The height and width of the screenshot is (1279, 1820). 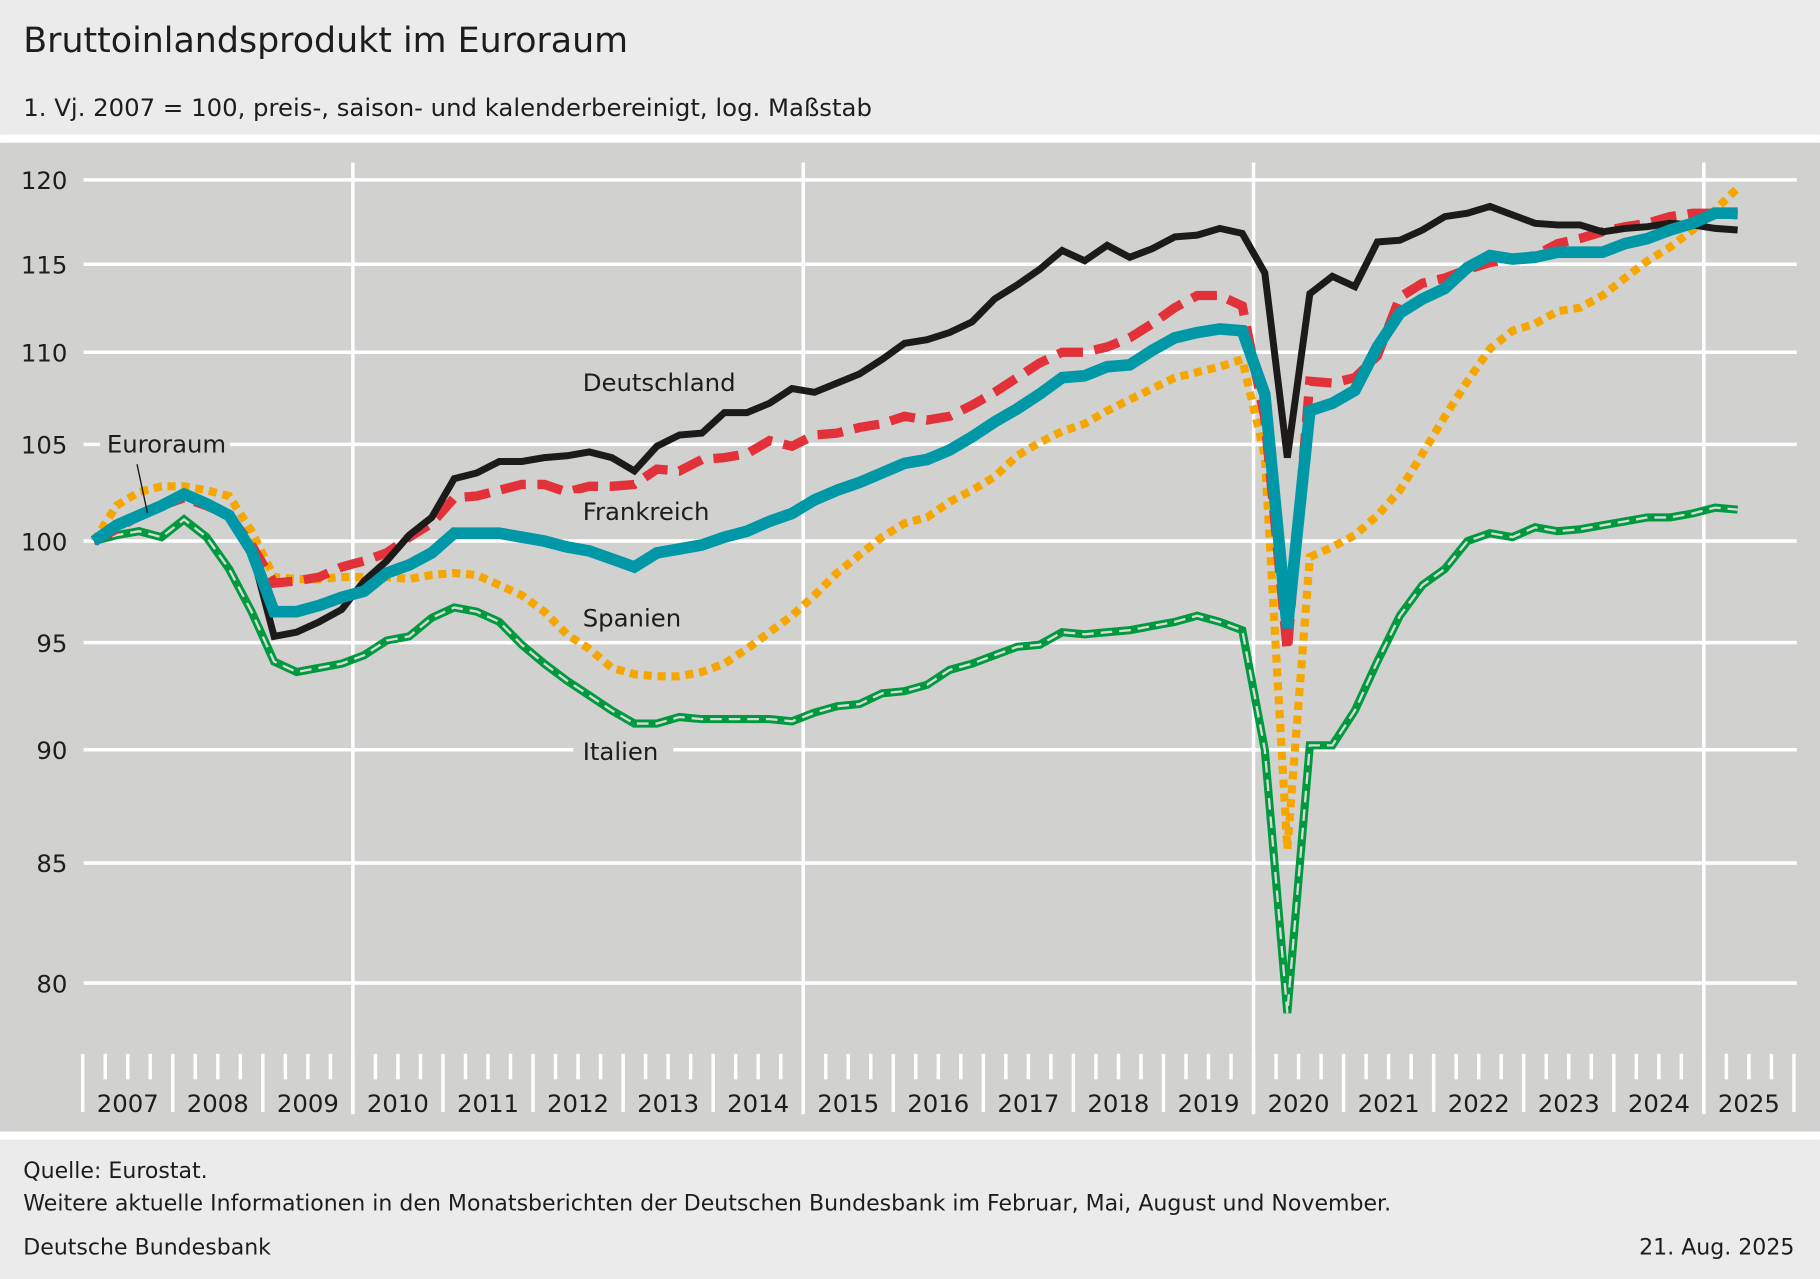 I want to click on x-tick-label: 2008, so click(x=218, y=1103).